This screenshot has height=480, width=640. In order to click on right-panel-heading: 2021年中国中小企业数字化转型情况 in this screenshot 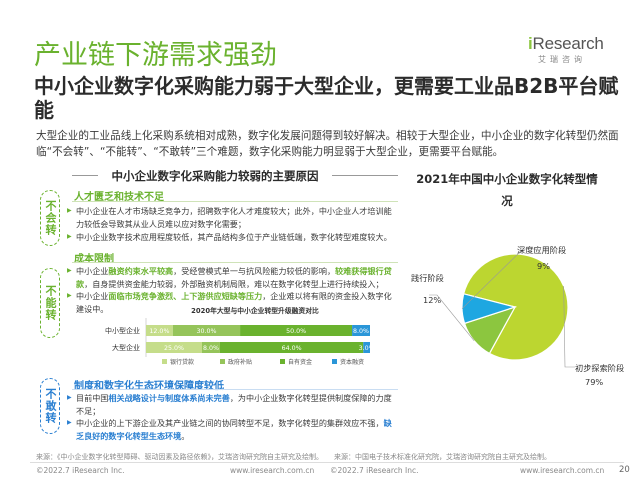, I will do `click(507, 190)`.